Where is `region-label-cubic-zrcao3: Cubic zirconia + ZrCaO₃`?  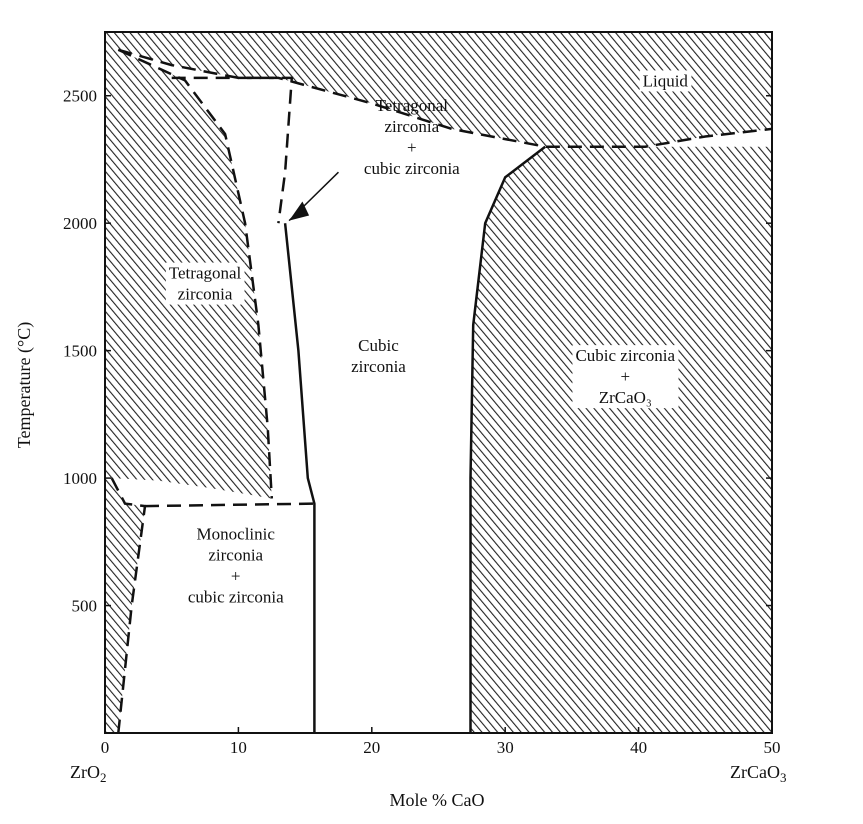 region-label-cubic-zrcao3: Cubic zirconia + ZrCaO₃ is located at coordinates (625, 377).